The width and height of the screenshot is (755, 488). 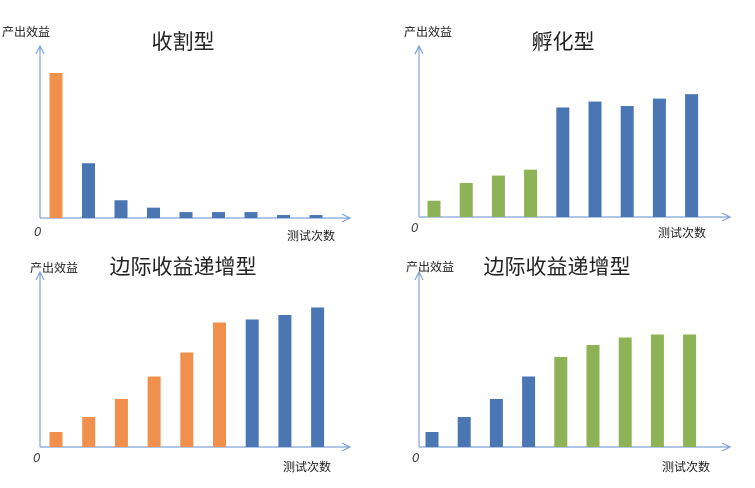 What do you see at coordinates (183, 42) in the screenshot?
I see `chart-title: 收割型` at bounding box center [183, 42].